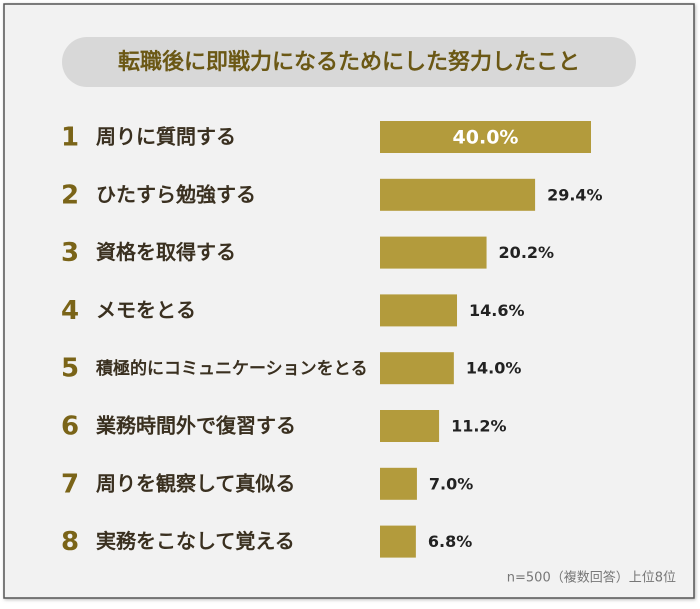  Describe the element at coordinates (527, 252) in the screenshot. I see `value-label: 20.2%` at that location.